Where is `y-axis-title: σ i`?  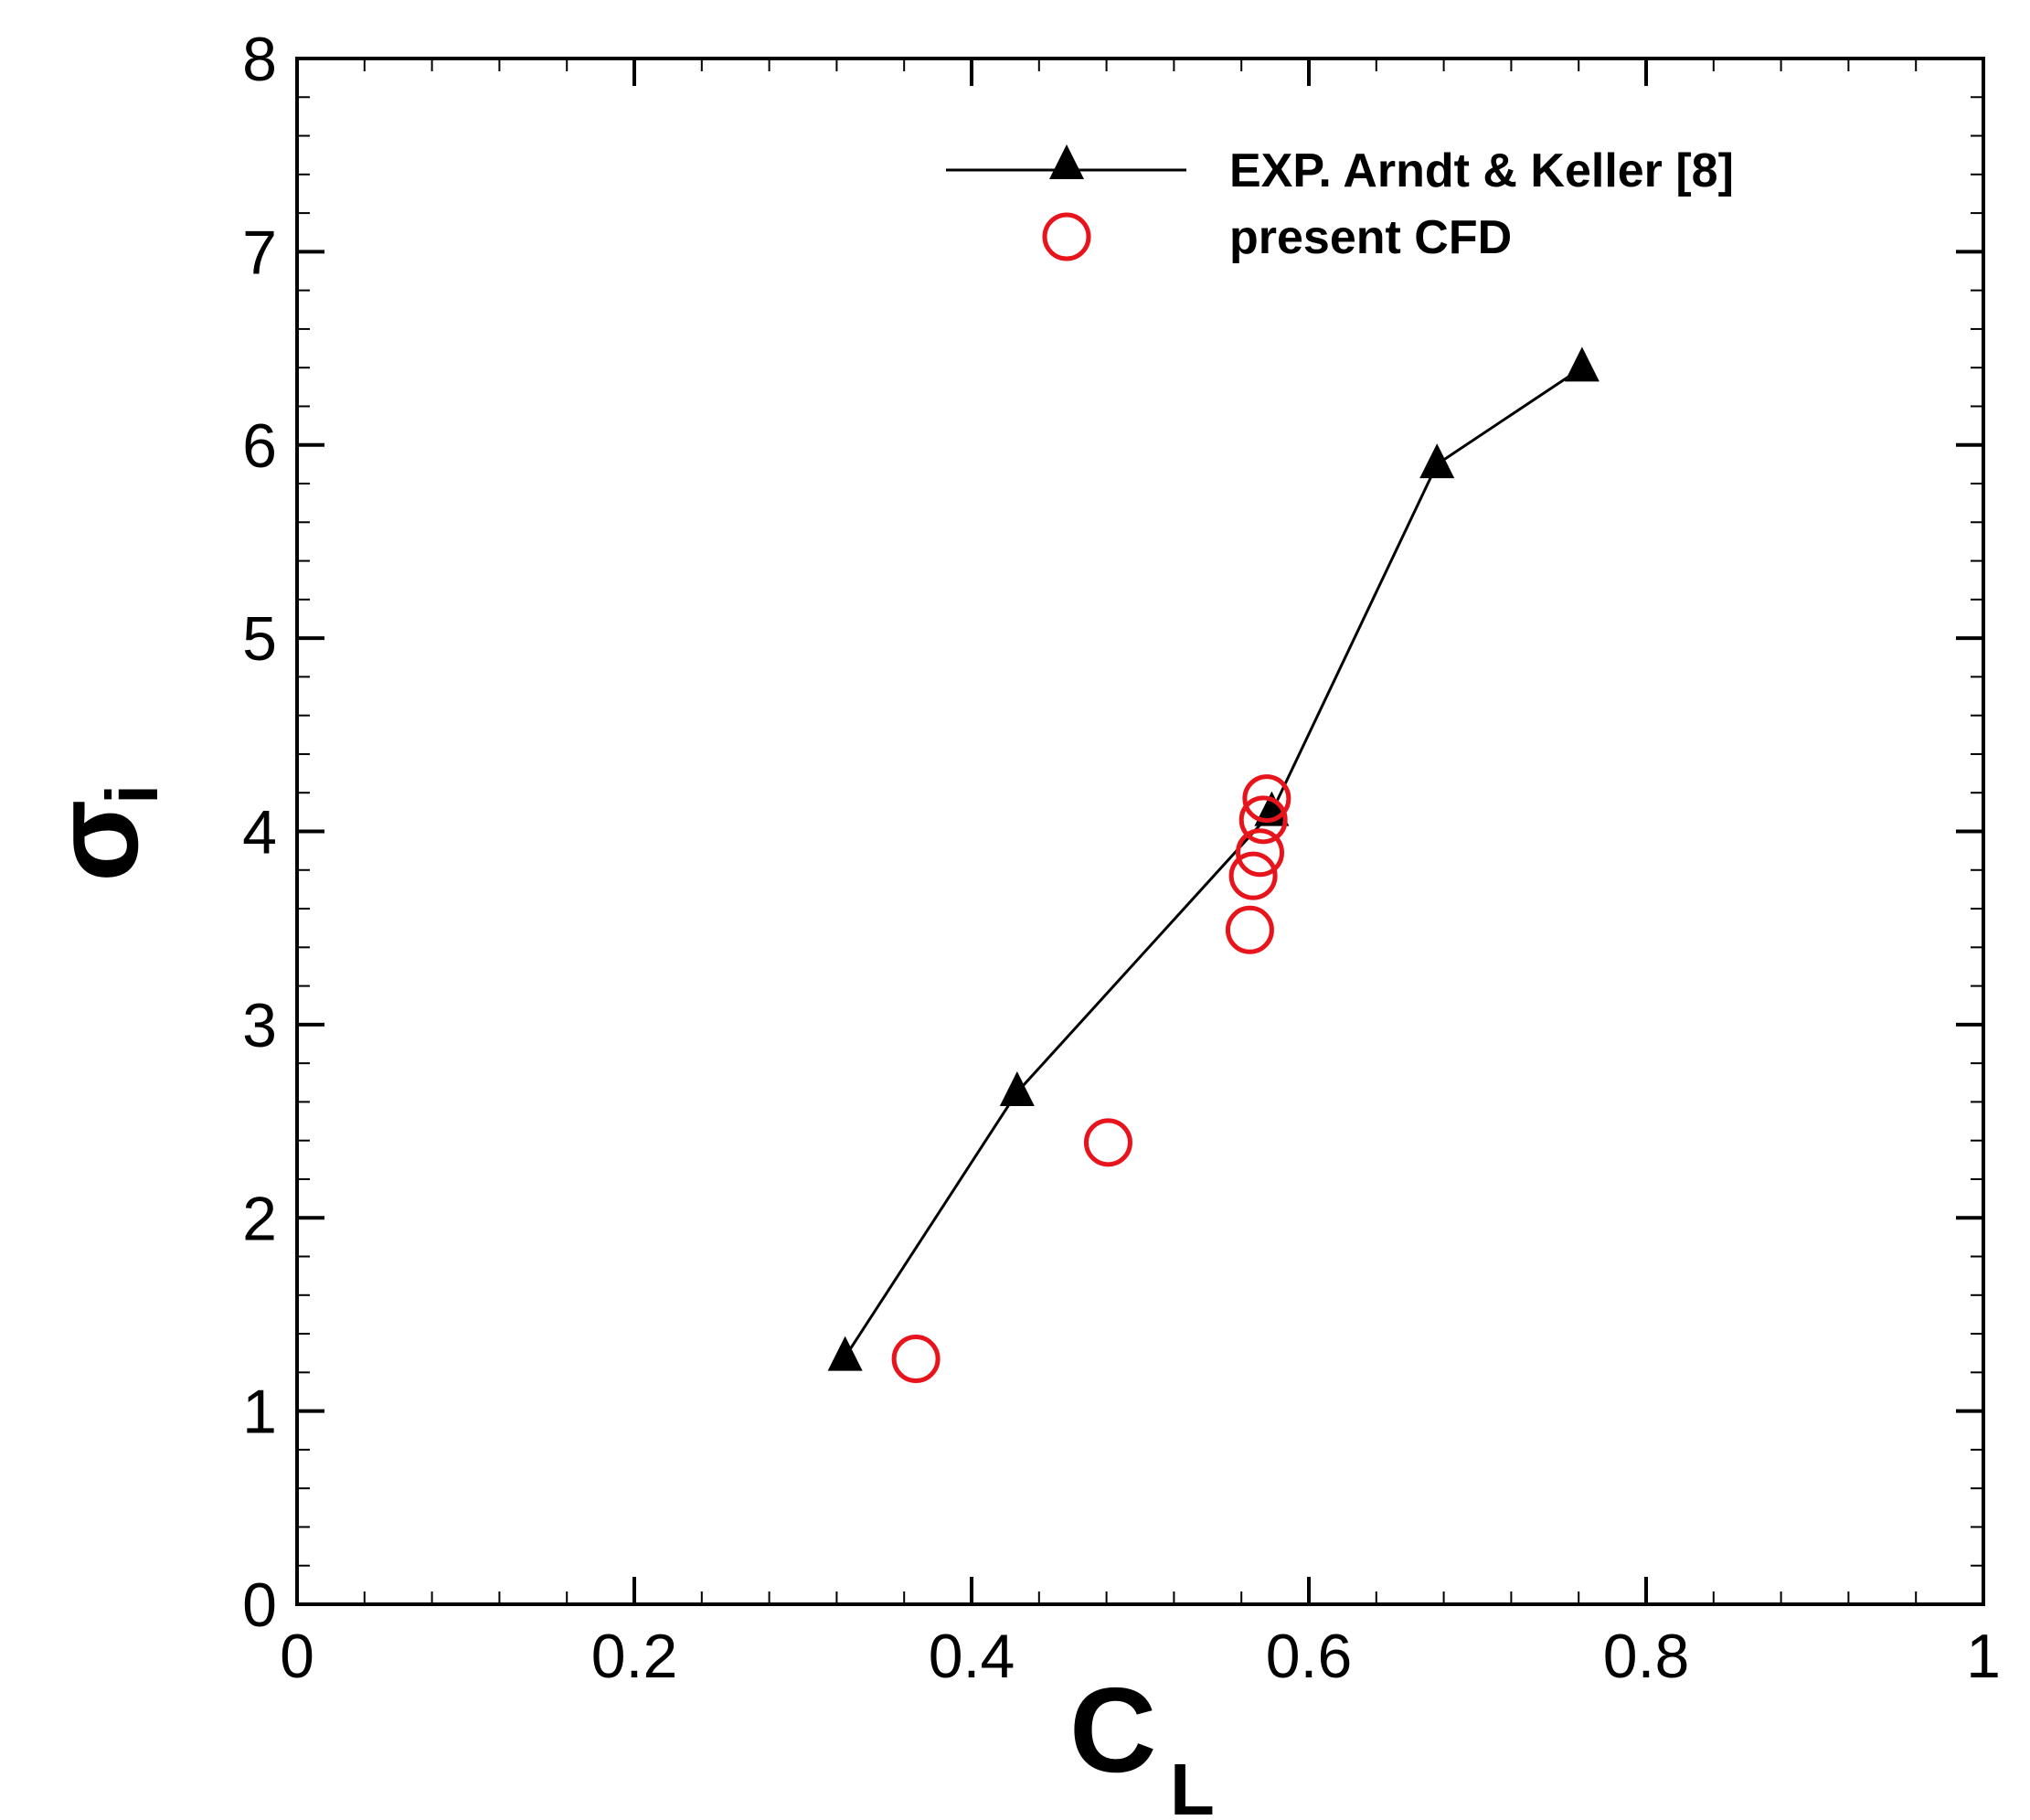
y-axis-title: σ i is located at coordinates (100, 833).